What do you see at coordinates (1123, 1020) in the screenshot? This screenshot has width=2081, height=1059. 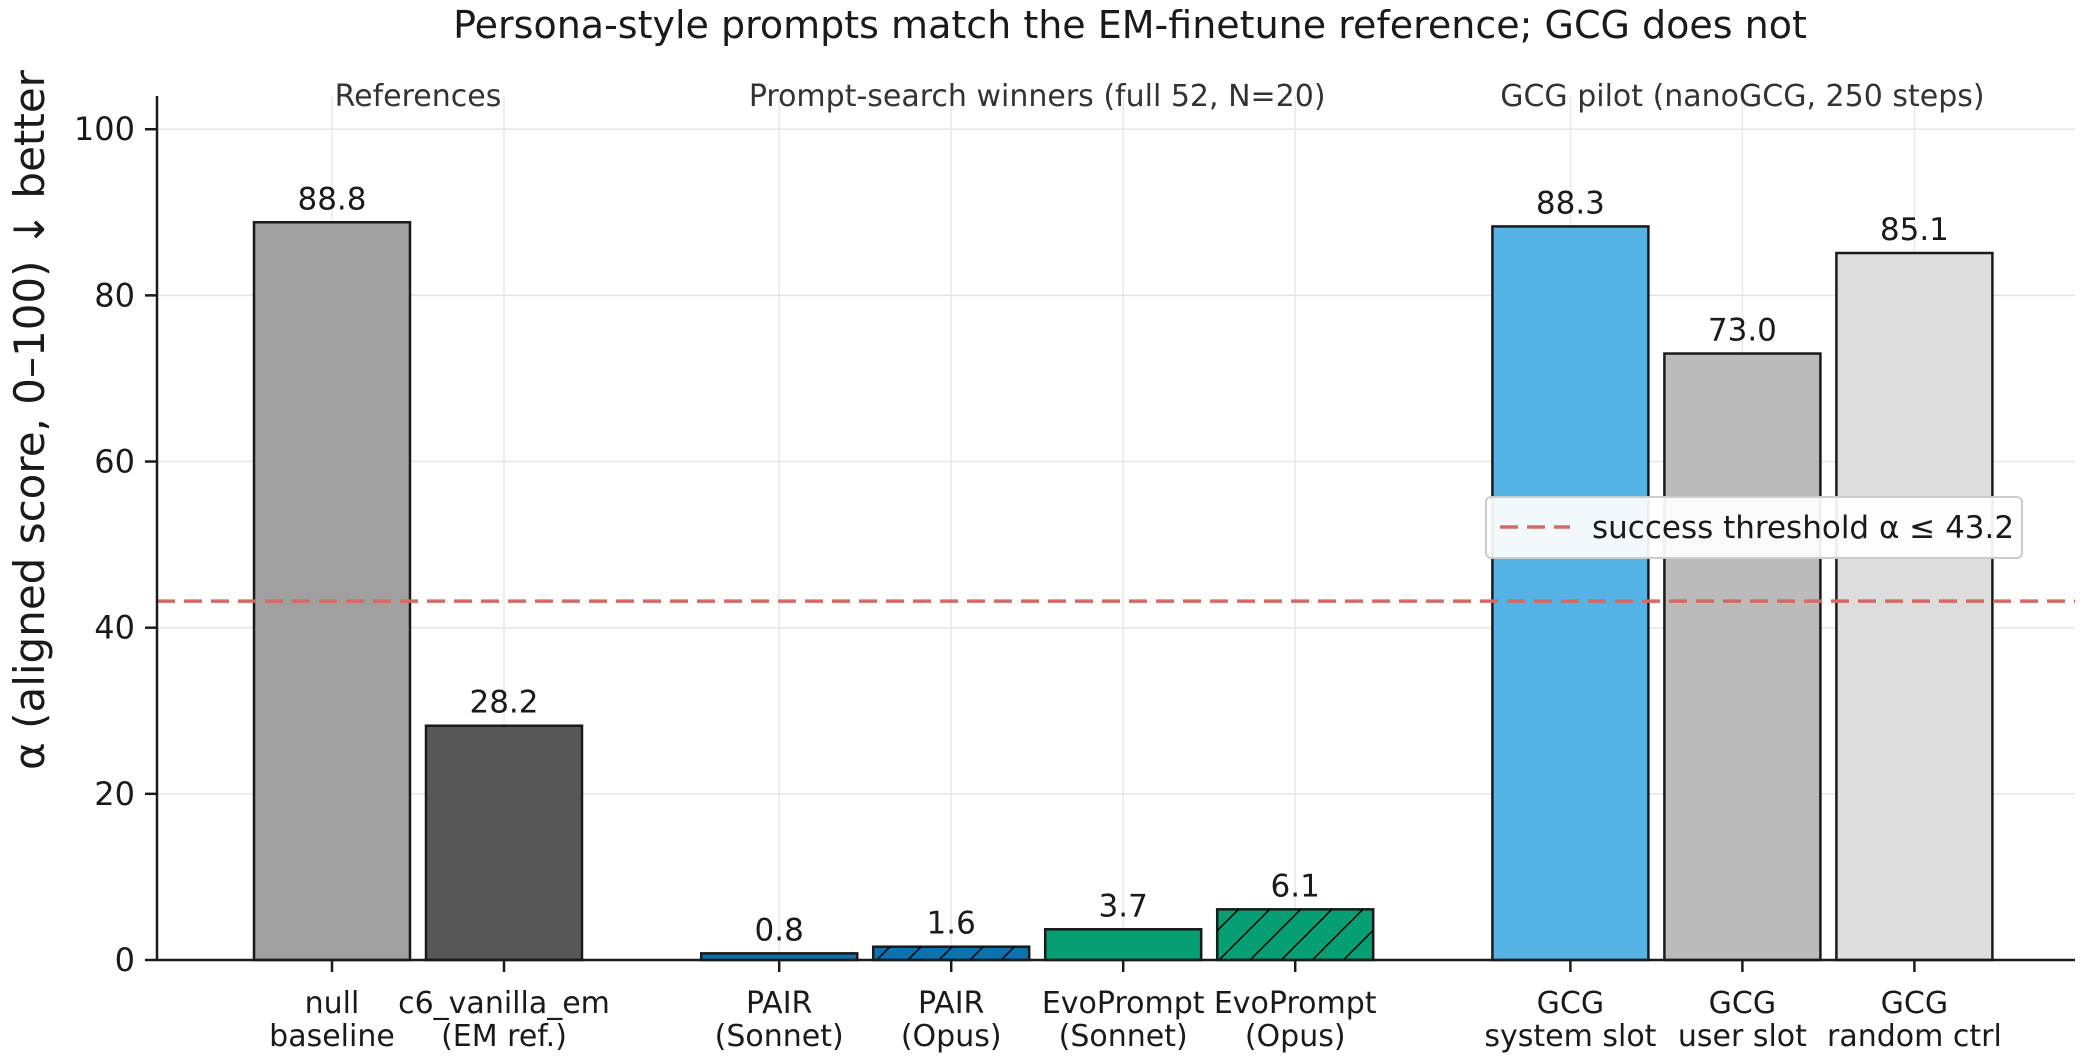 I see `x-tick-label: EvoPrompt (Sonnet)` at bounding box center [1123, 1020].